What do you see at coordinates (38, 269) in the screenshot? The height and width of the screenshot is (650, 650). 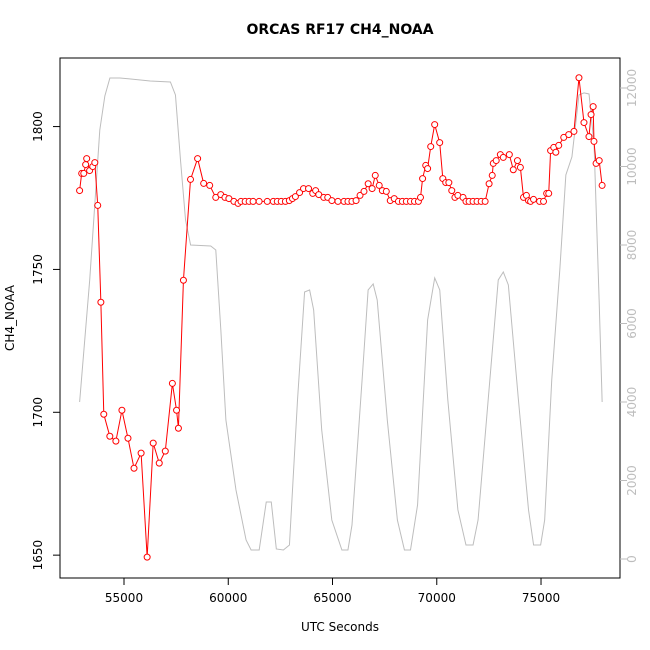 I see `y-tick-label: 1750` at bounding box center [38, 269].